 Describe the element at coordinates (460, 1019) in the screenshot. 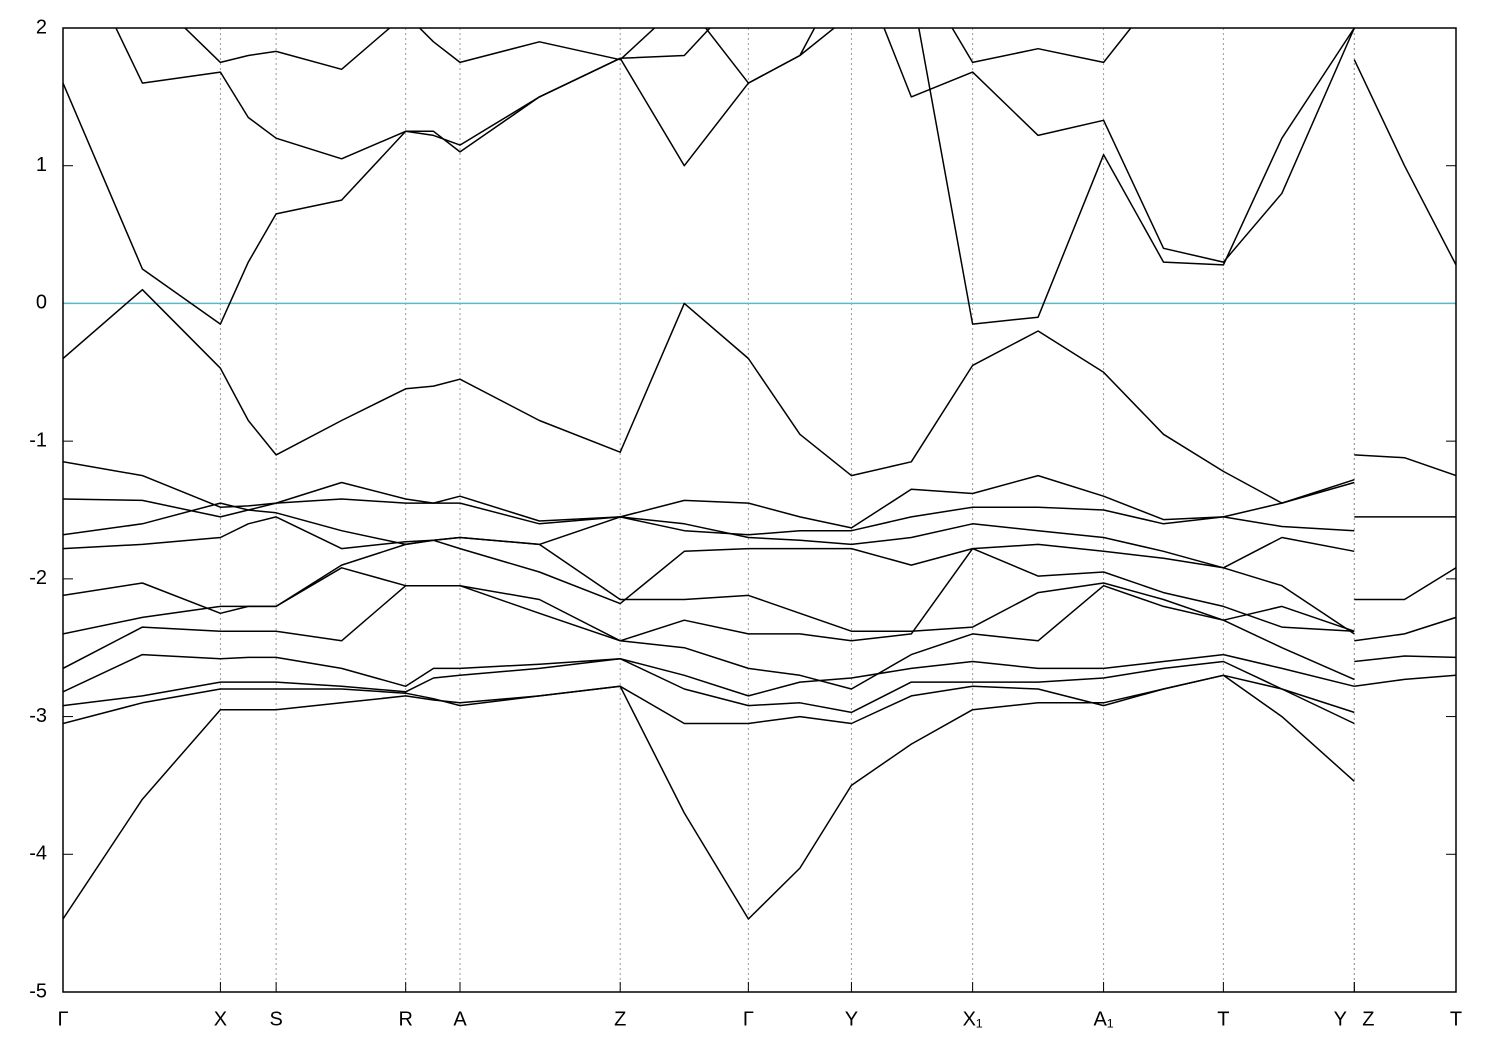

I see `x-tick-label: A` at that location.